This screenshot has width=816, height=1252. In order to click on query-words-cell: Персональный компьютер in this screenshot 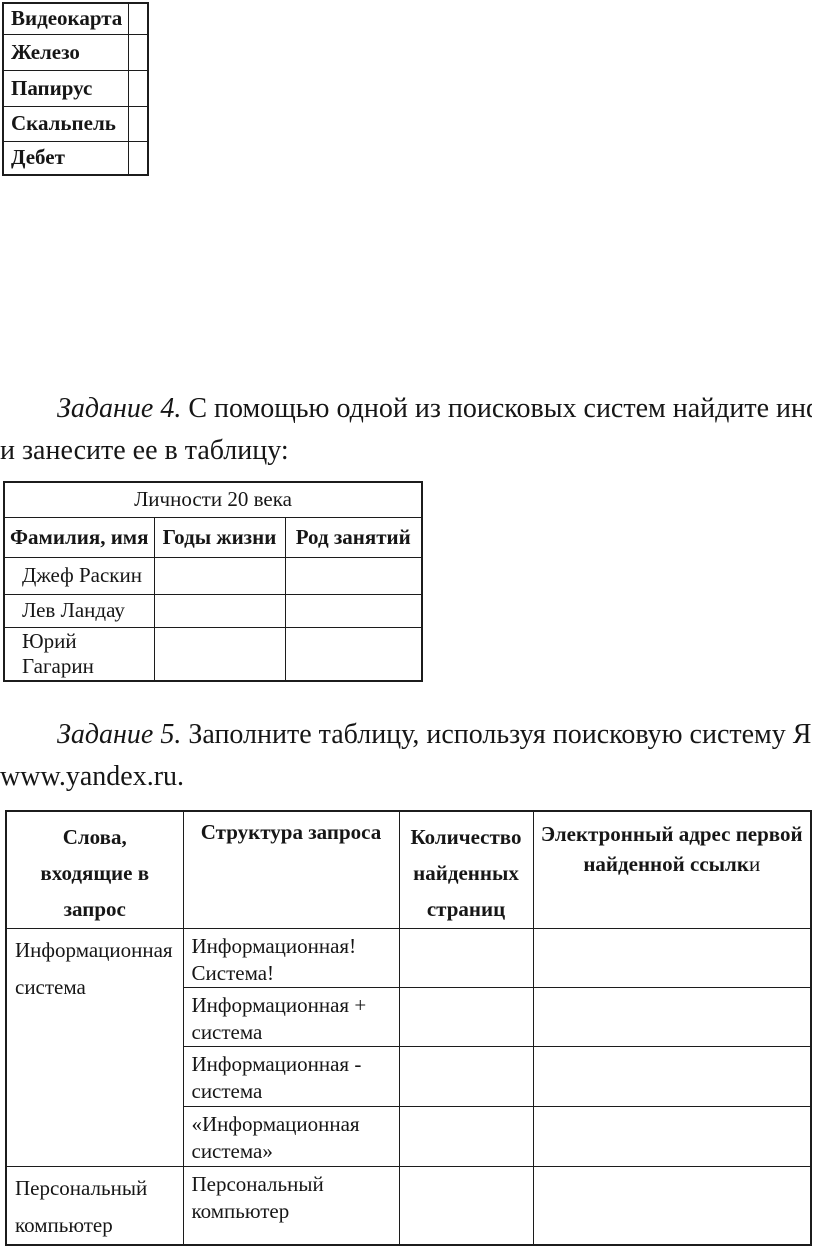, I will do `click(94, 1206)`.